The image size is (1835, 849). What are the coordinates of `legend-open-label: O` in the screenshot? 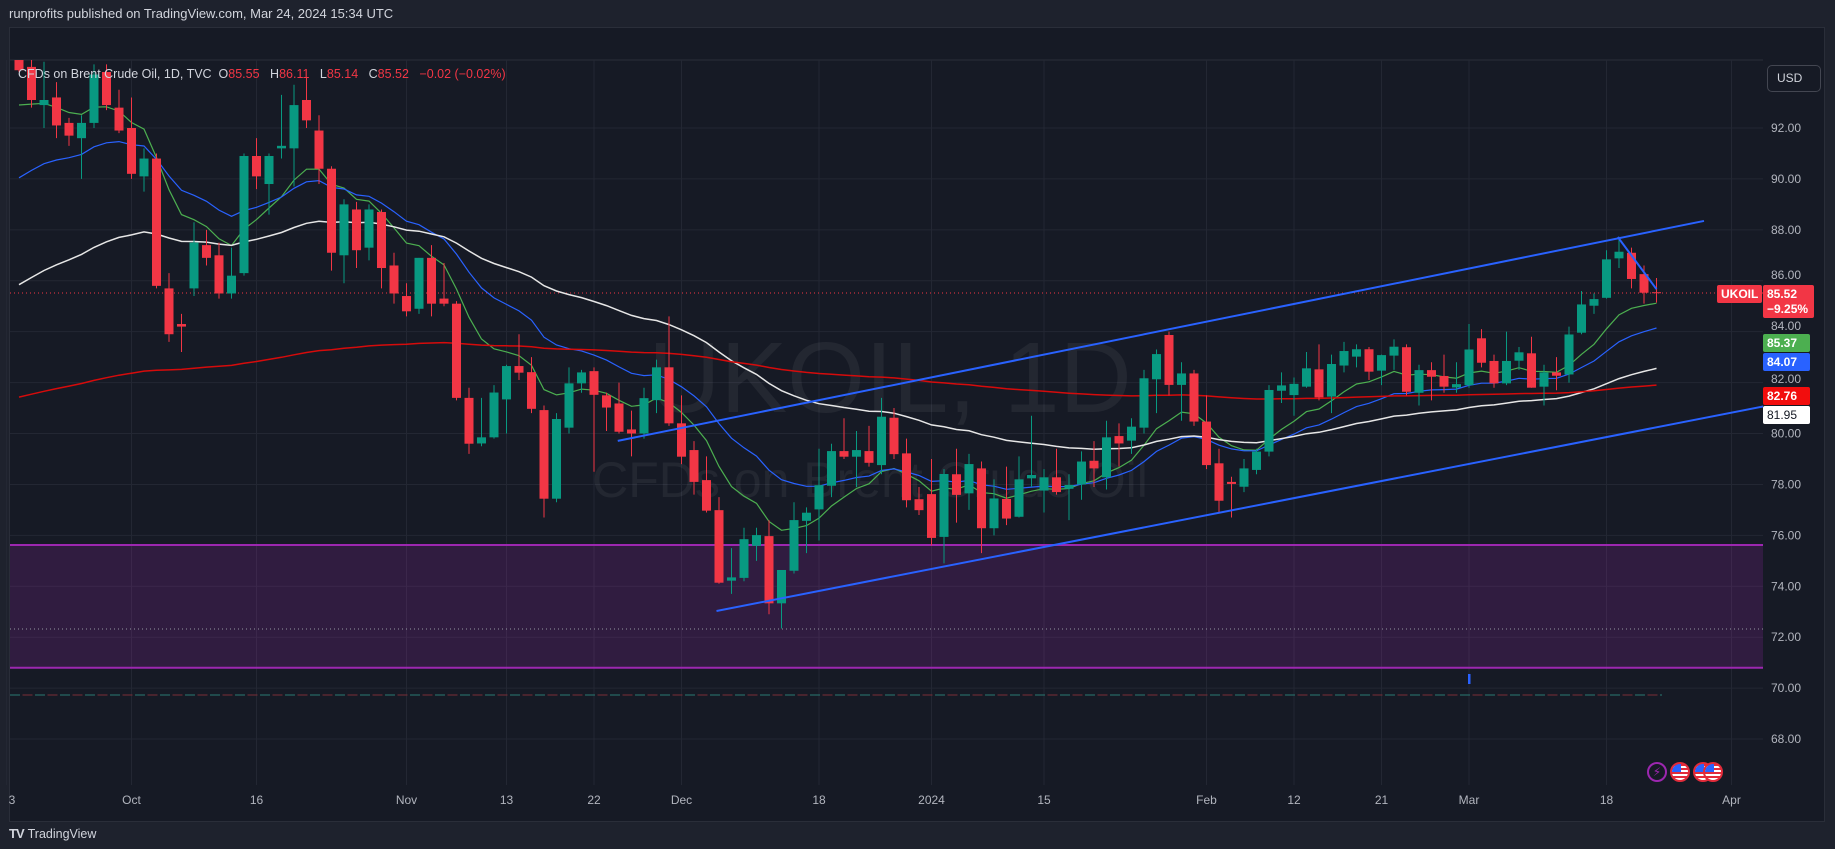 It's located at (223, 74).